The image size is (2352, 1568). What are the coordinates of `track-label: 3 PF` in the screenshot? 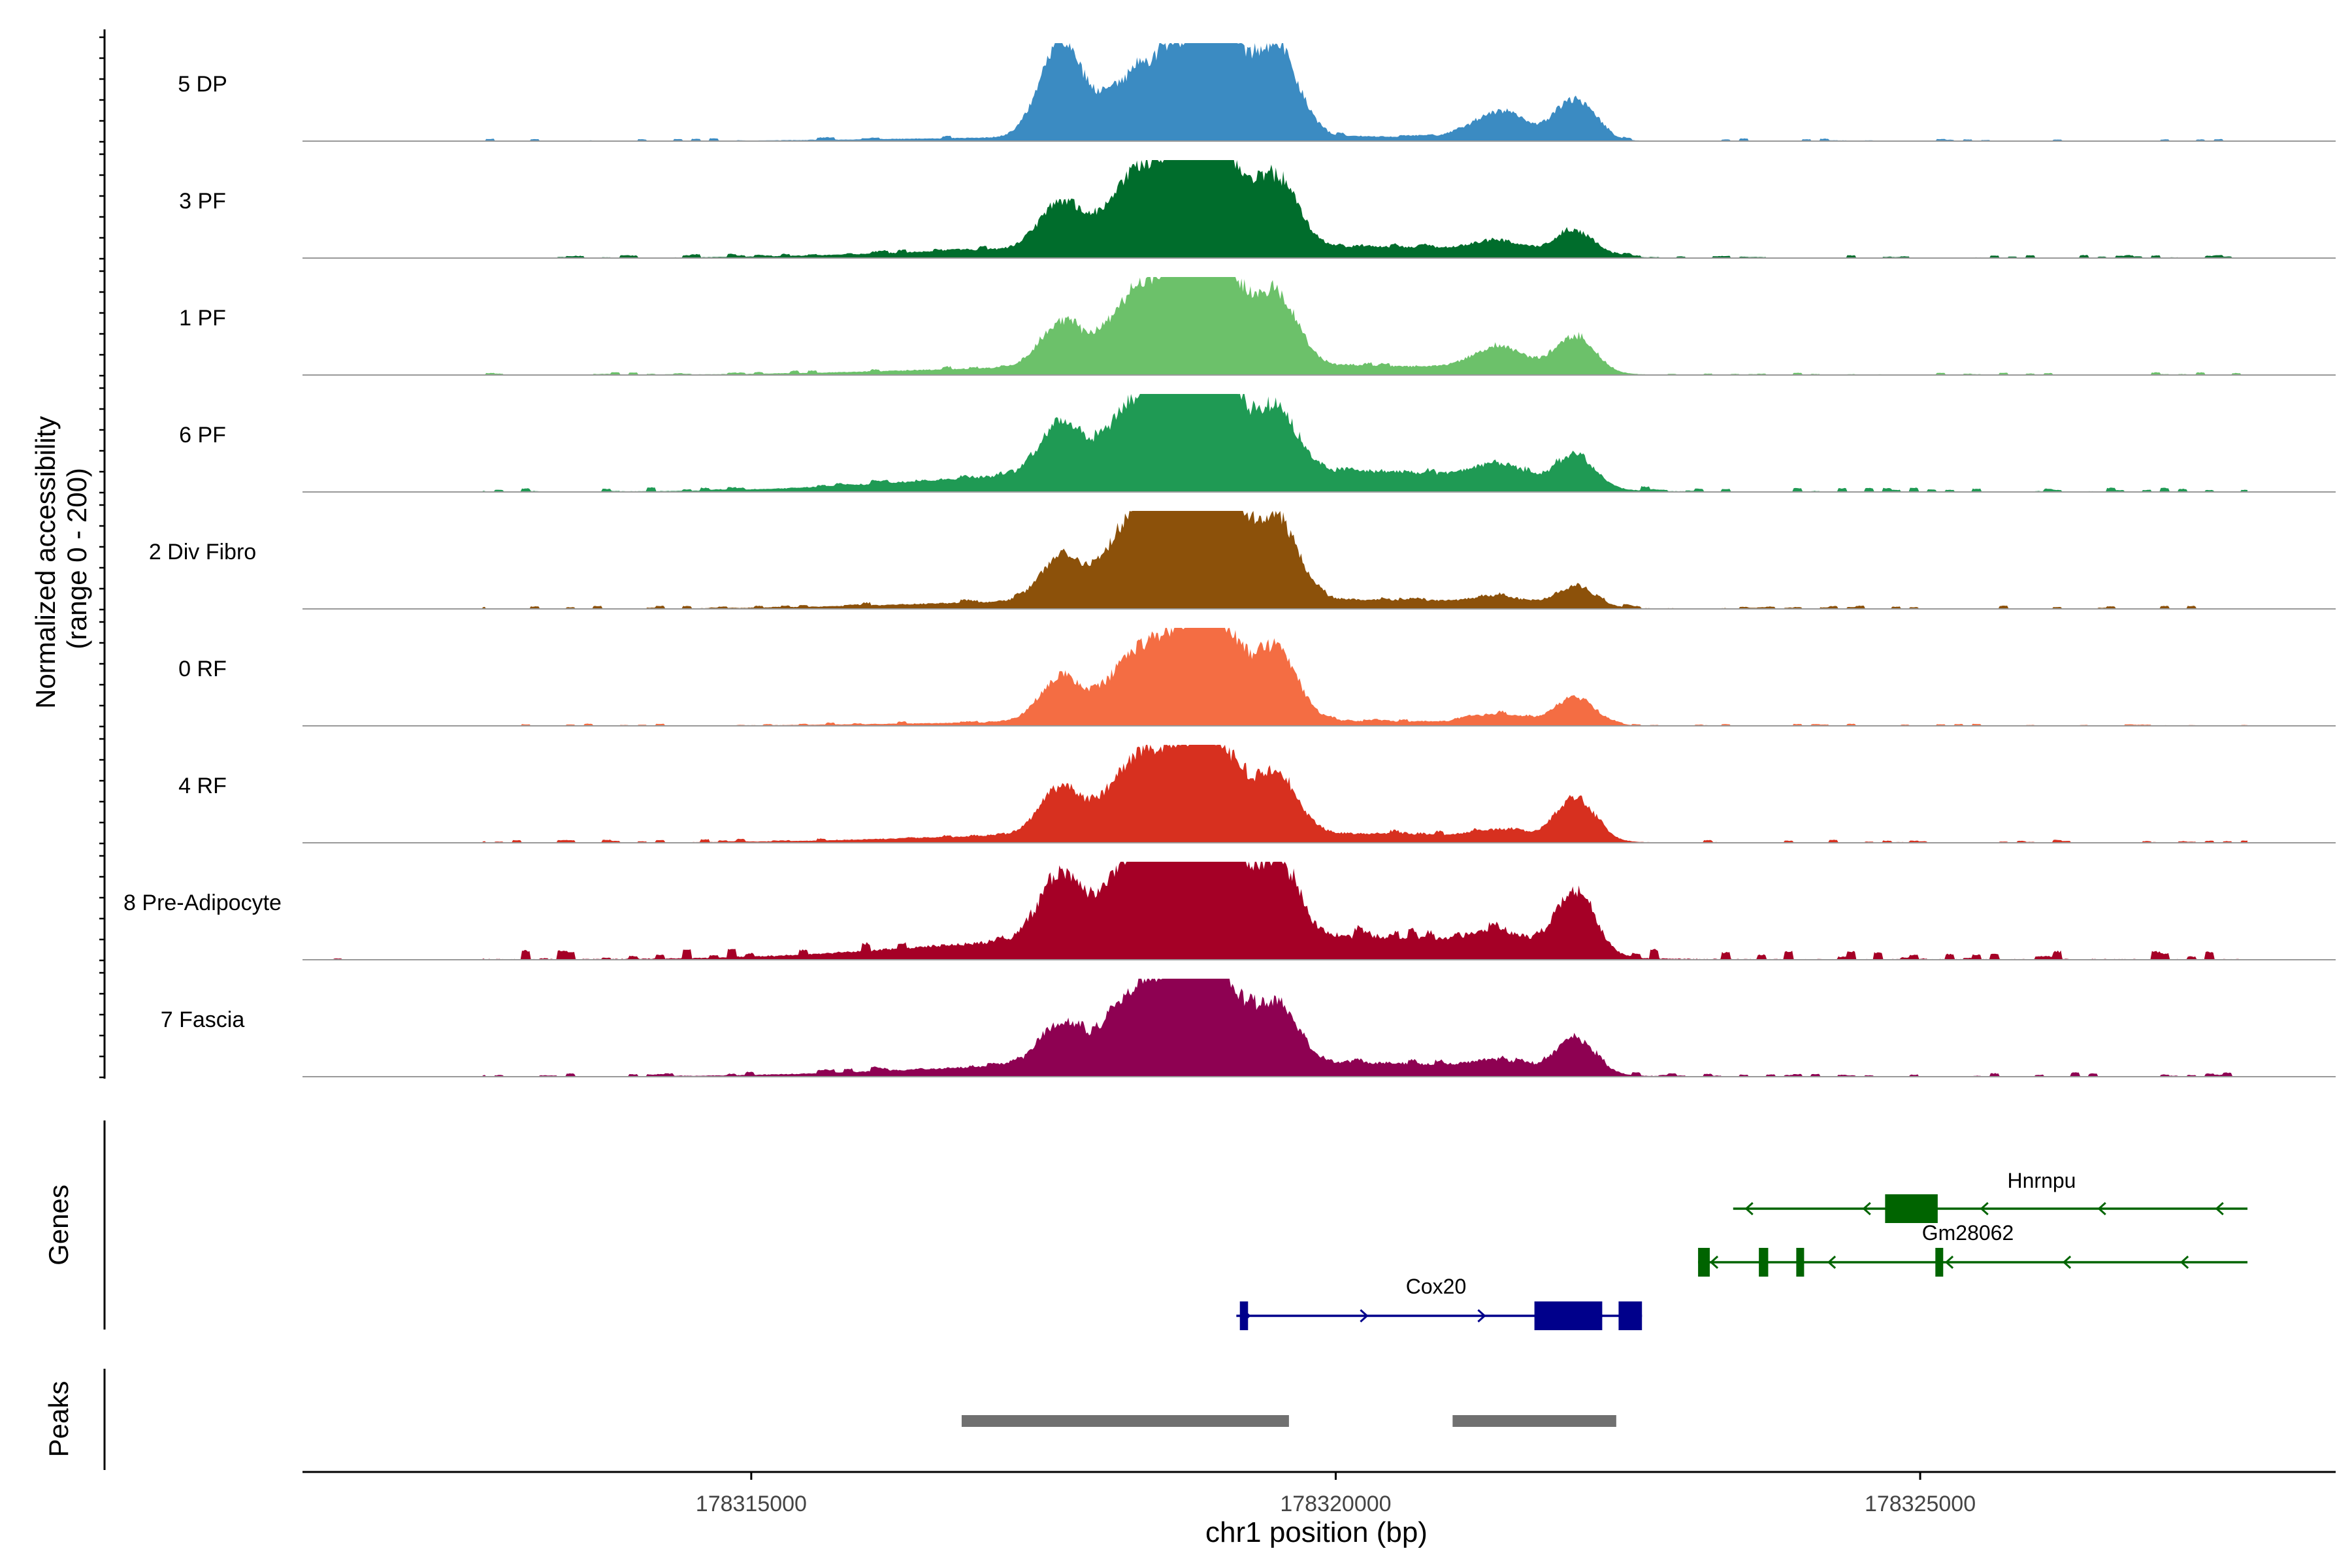 It's located at (202, 201).